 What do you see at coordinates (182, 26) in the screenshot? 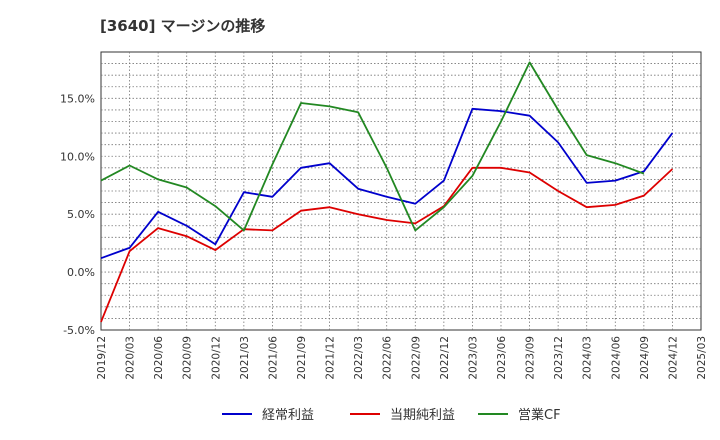
I see `chart-title: [3640] マージンの推移` at bounding box center [182, 26].